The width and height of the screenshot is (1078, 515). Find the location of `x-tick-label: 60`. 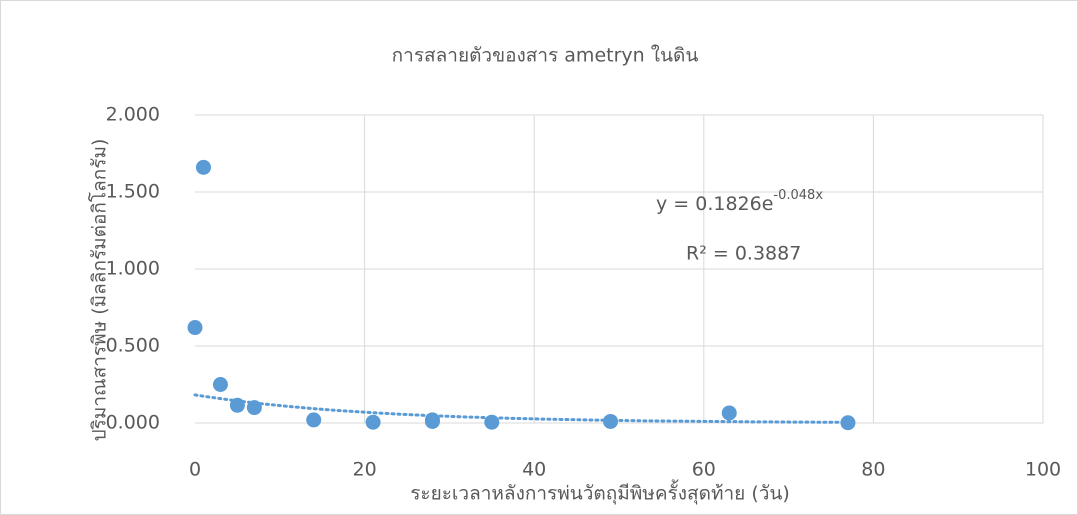

x-tick-label: 60 is located at coordinates (704, 470).